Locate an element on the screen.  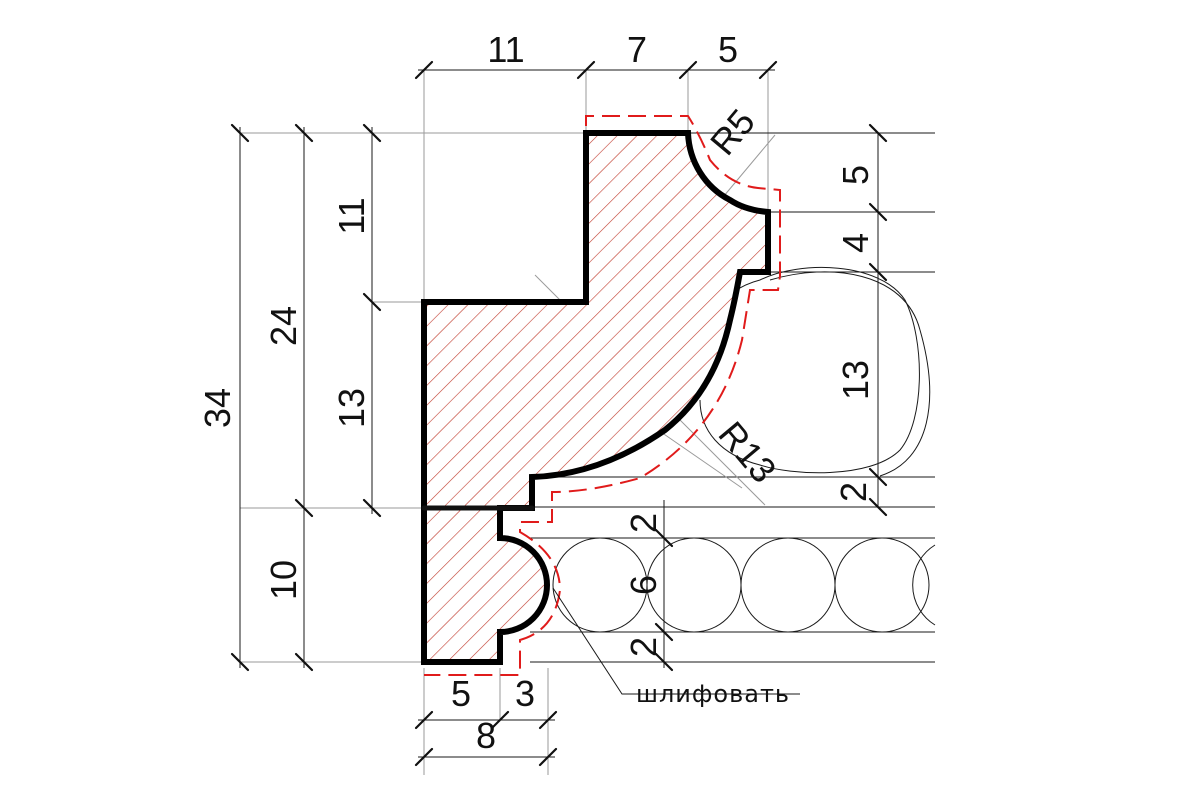
dim-right-13: 13 is located at coordinates (855, 380).